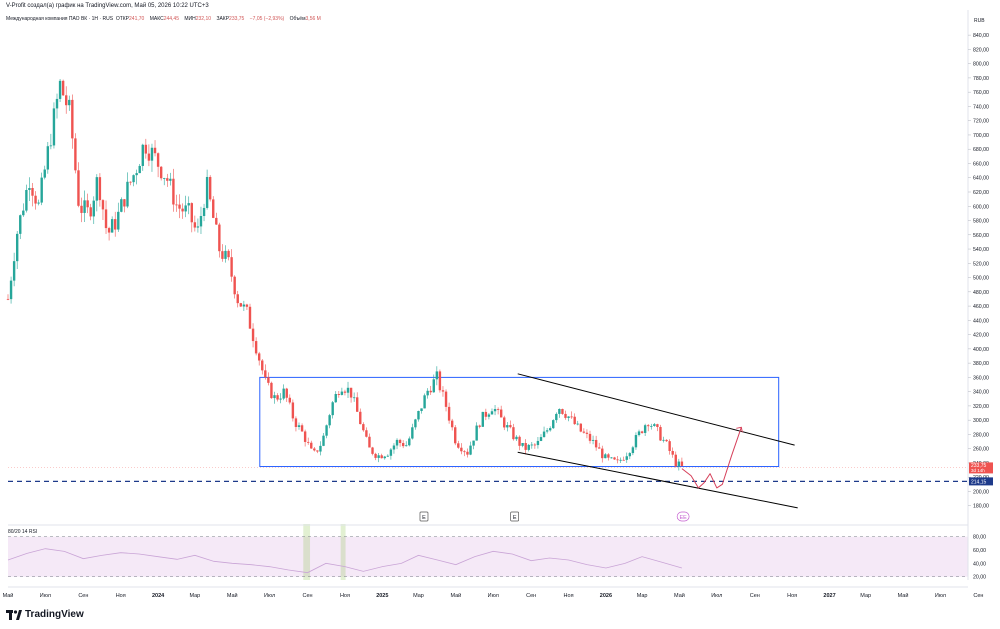 This screenshot has width=1000, height=629. What do you see at coordinates (979, 578) in the screenshot?
I see `rsi-tick-label: 20,00` at bounding box center [979, 578].